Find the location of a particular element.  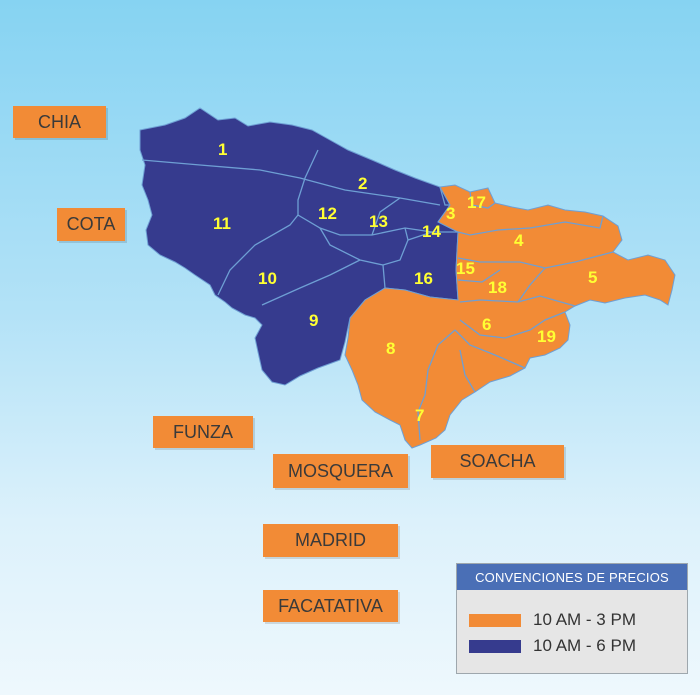

legend-item-b: 10 AM - 6 PM is located at coordinates (552, 646).